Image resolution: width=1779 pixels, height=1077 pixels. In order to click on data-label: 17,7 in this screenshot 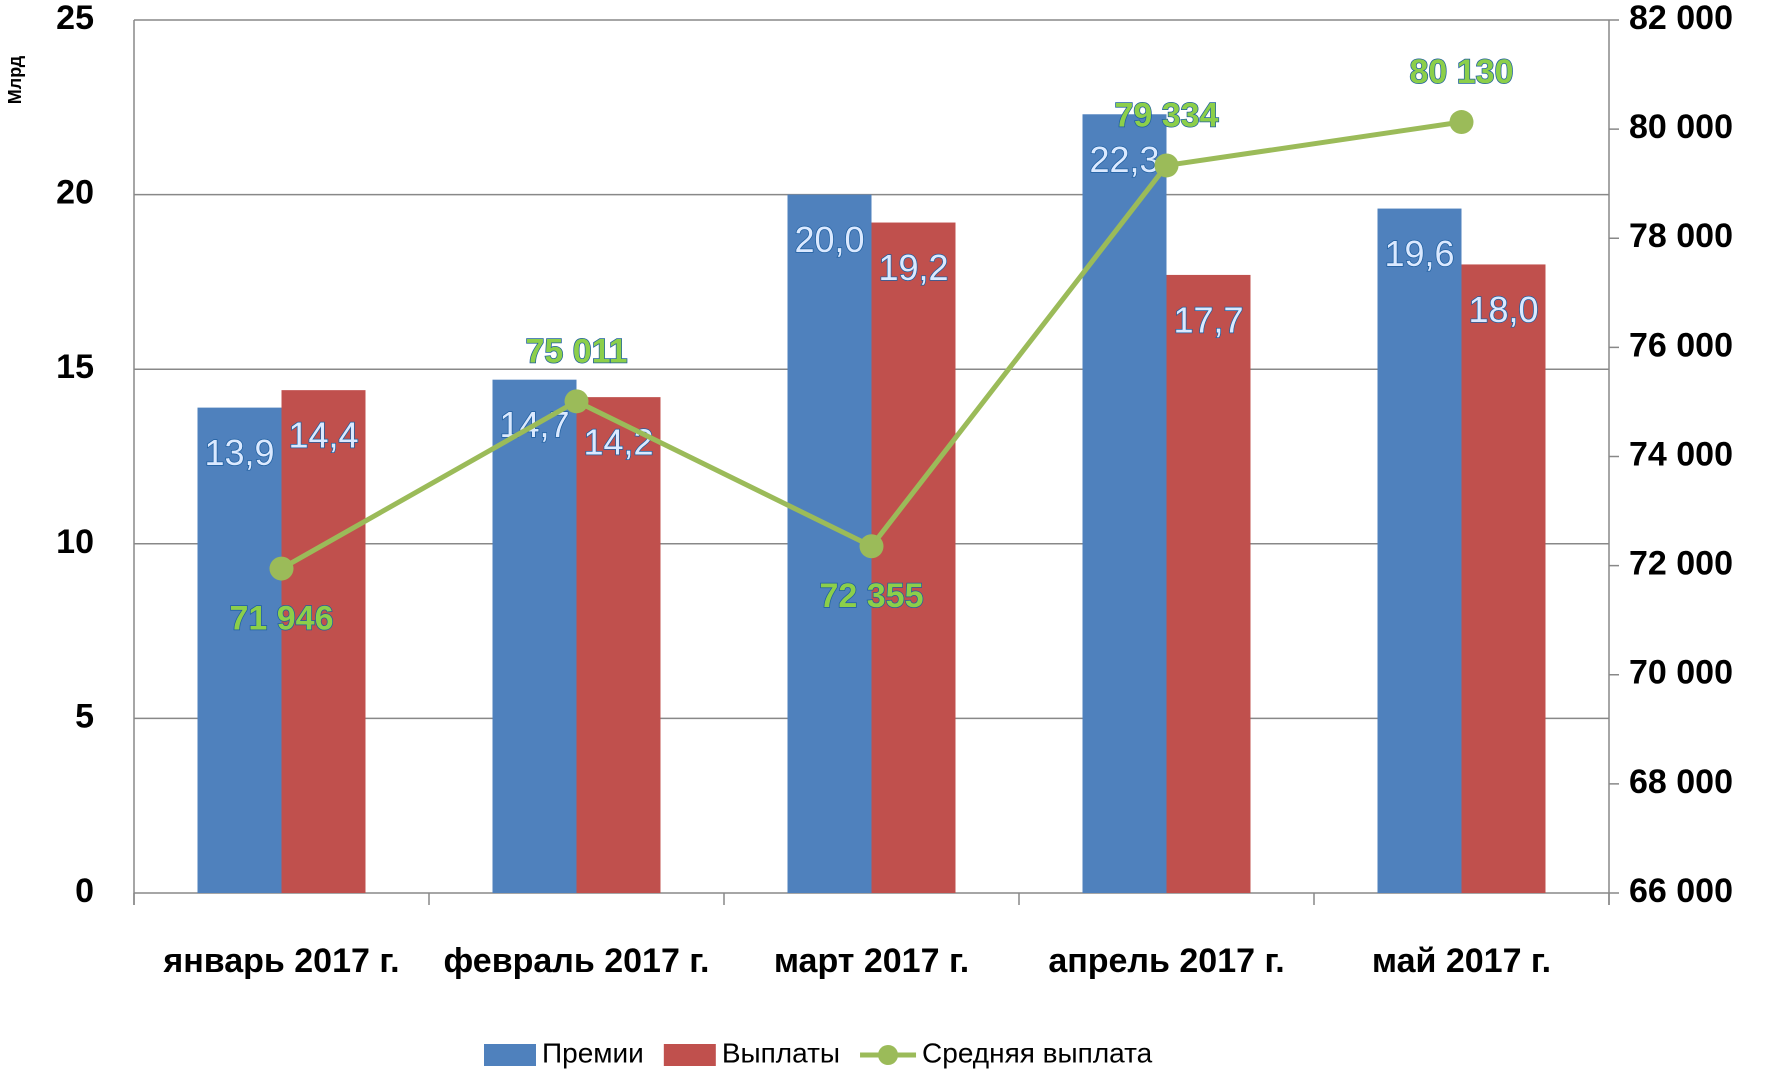, I will do `click(1208, 319)`.